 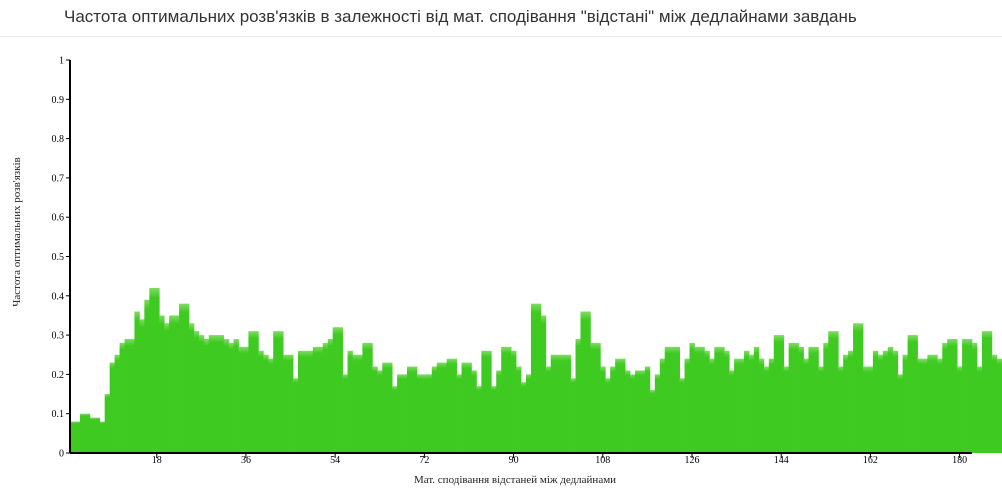 What do you see at coordinates (58, 139) in the screenshot?
I see `y-tick-label: 0.8` at bounding box center [58, 139].